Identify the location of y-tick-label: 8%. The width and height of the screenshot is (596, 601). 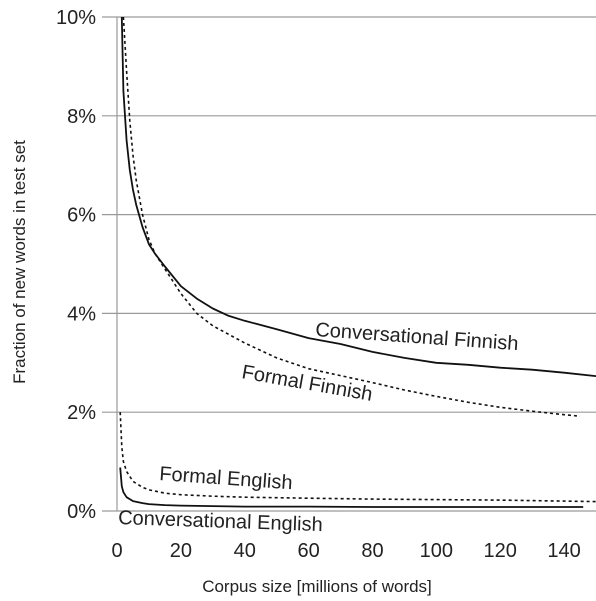
(81, 117).